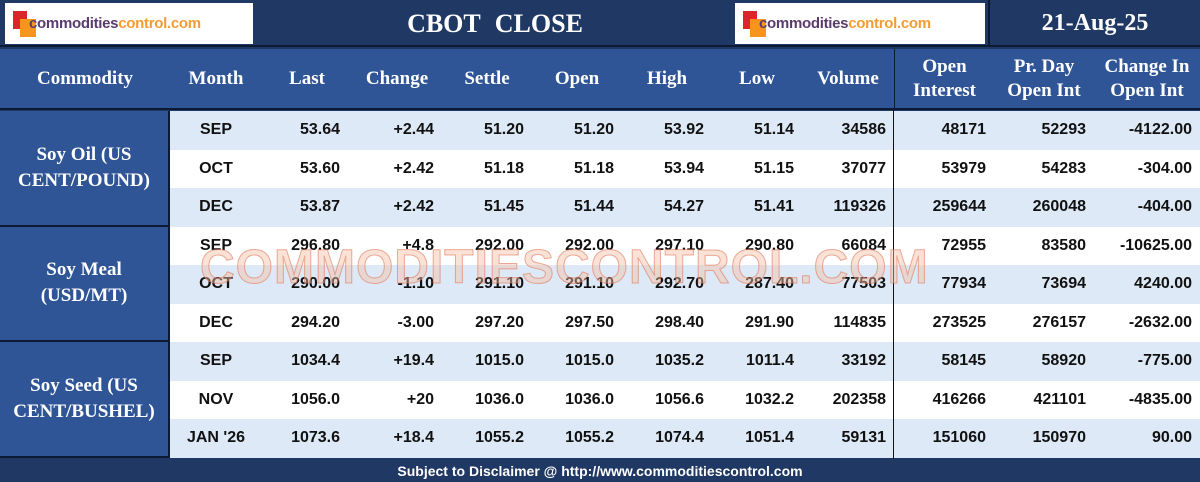 This screenshot has height=482, width=1200. I want to click on cell-month: JAN '26, so click(216, 438).